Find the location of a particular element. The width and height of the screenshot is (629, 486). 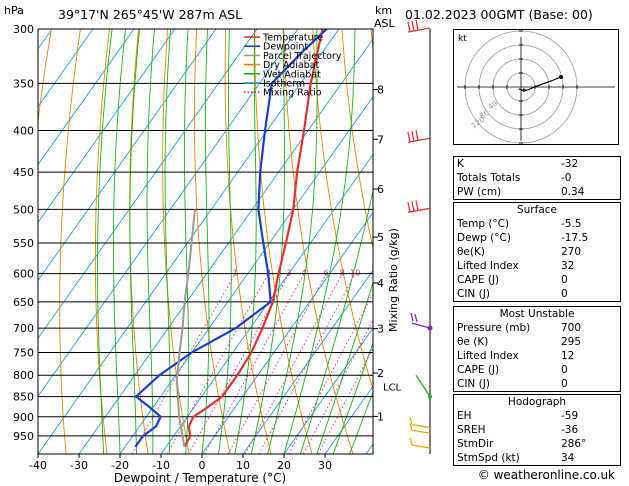

km-tick-label: 1 is located at coordinates (380, 416).